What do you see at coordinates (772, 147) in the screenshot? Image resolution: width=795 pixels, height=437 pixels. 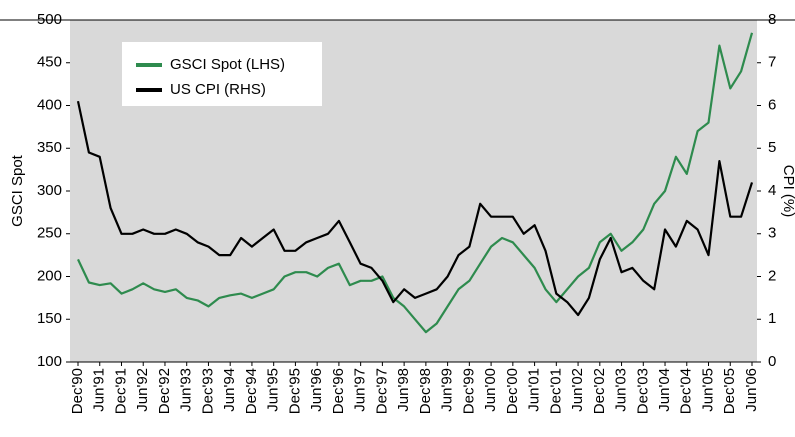 I see `y2-tick-label: 5` at bounding box center [772, 147].